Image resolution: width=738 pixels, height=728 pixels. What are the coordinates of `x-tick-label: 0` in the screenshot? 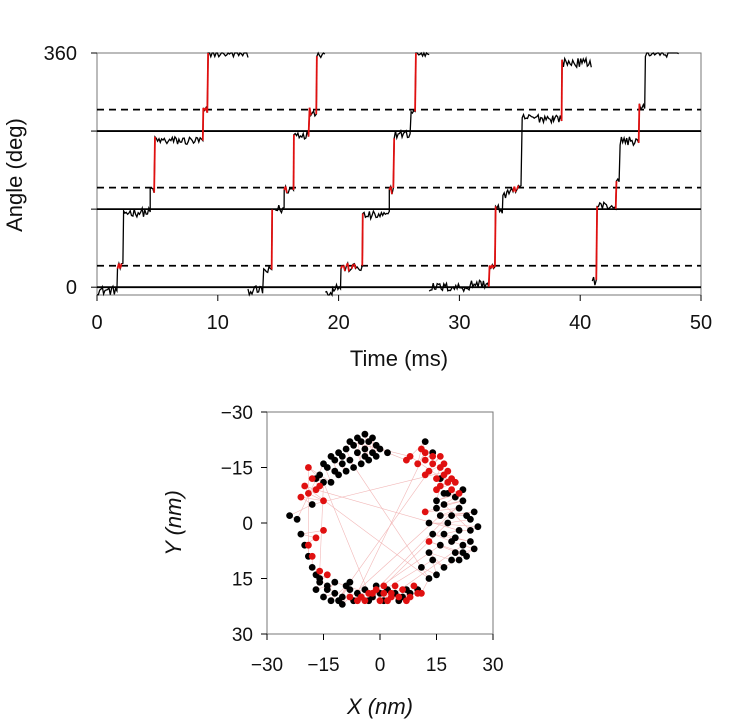 It's located at (96, 323).